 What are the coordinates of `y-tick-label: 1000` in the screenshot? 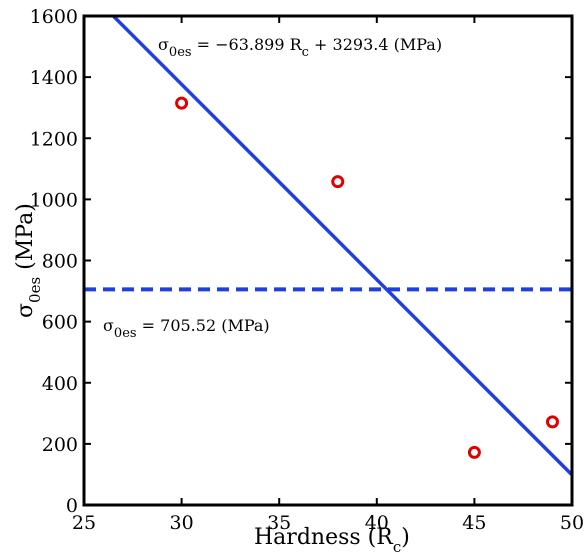 It's located at (54, 200).